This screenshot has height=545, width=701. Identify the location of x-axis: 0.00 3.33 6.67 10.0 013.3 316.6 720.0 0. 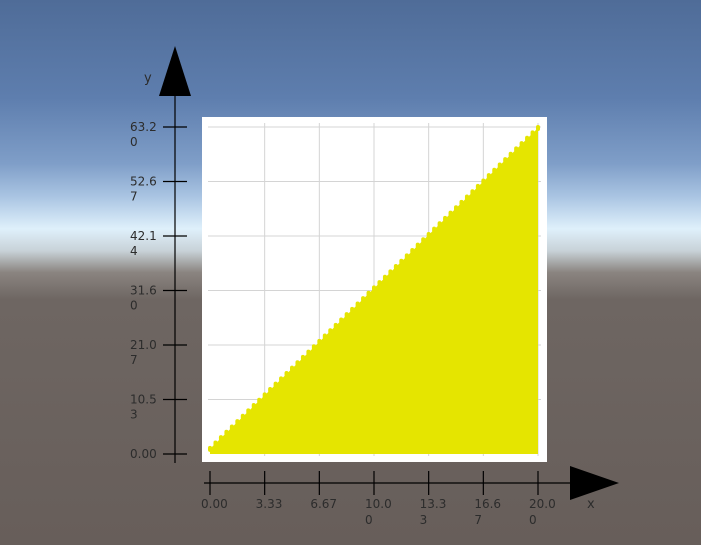
(410, 496).